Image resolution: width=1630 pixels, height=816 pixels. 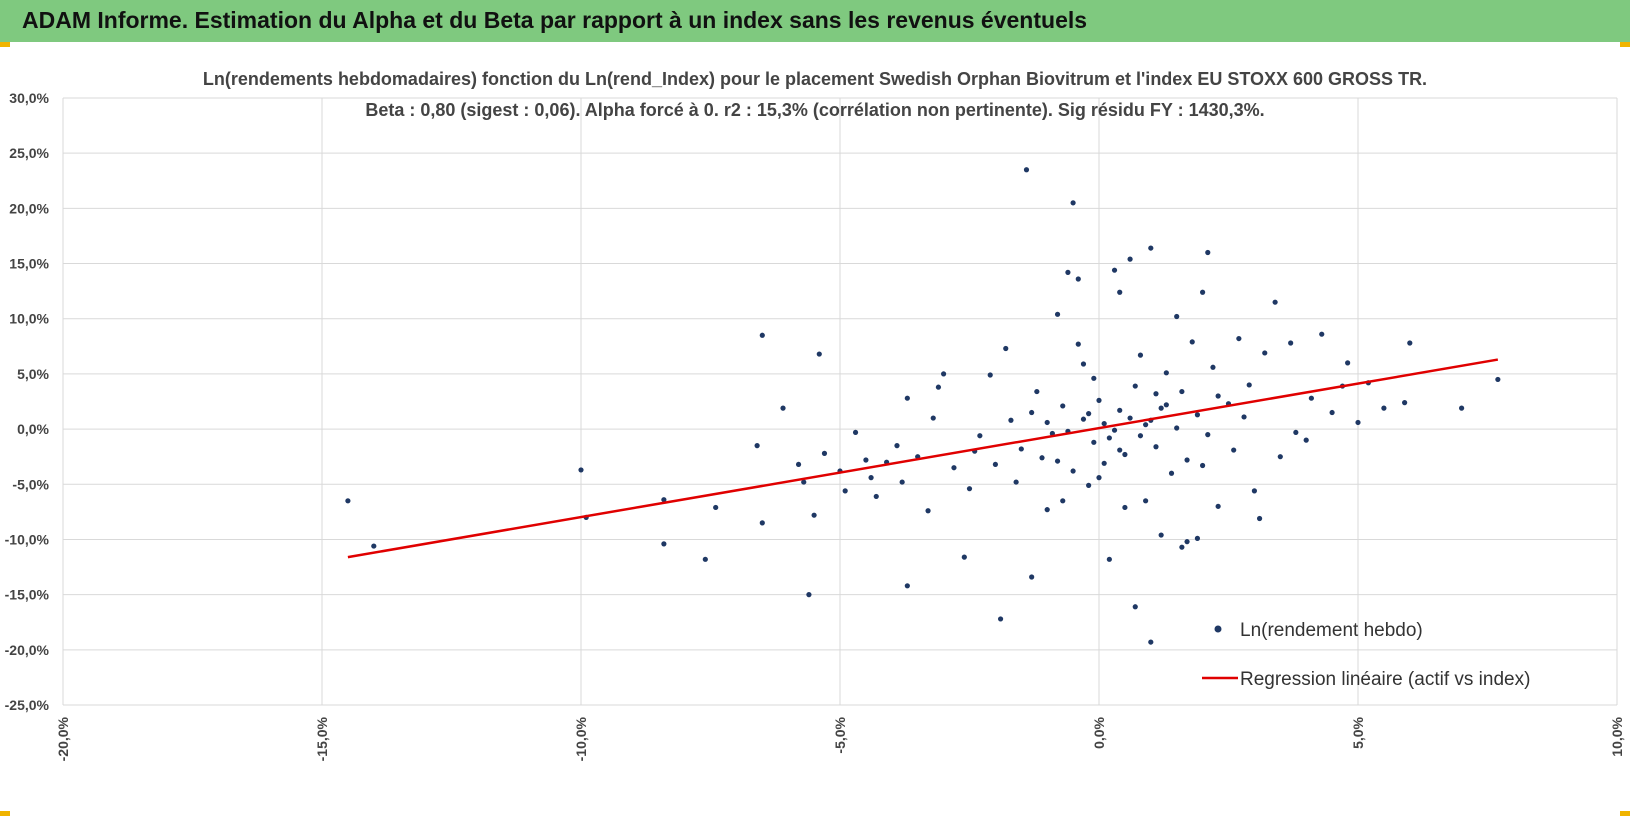 What do you see at coordinates (29, 98) in the screenshot?
I see `y-tick-label: 30,0%` at bounding box center [29, 98].